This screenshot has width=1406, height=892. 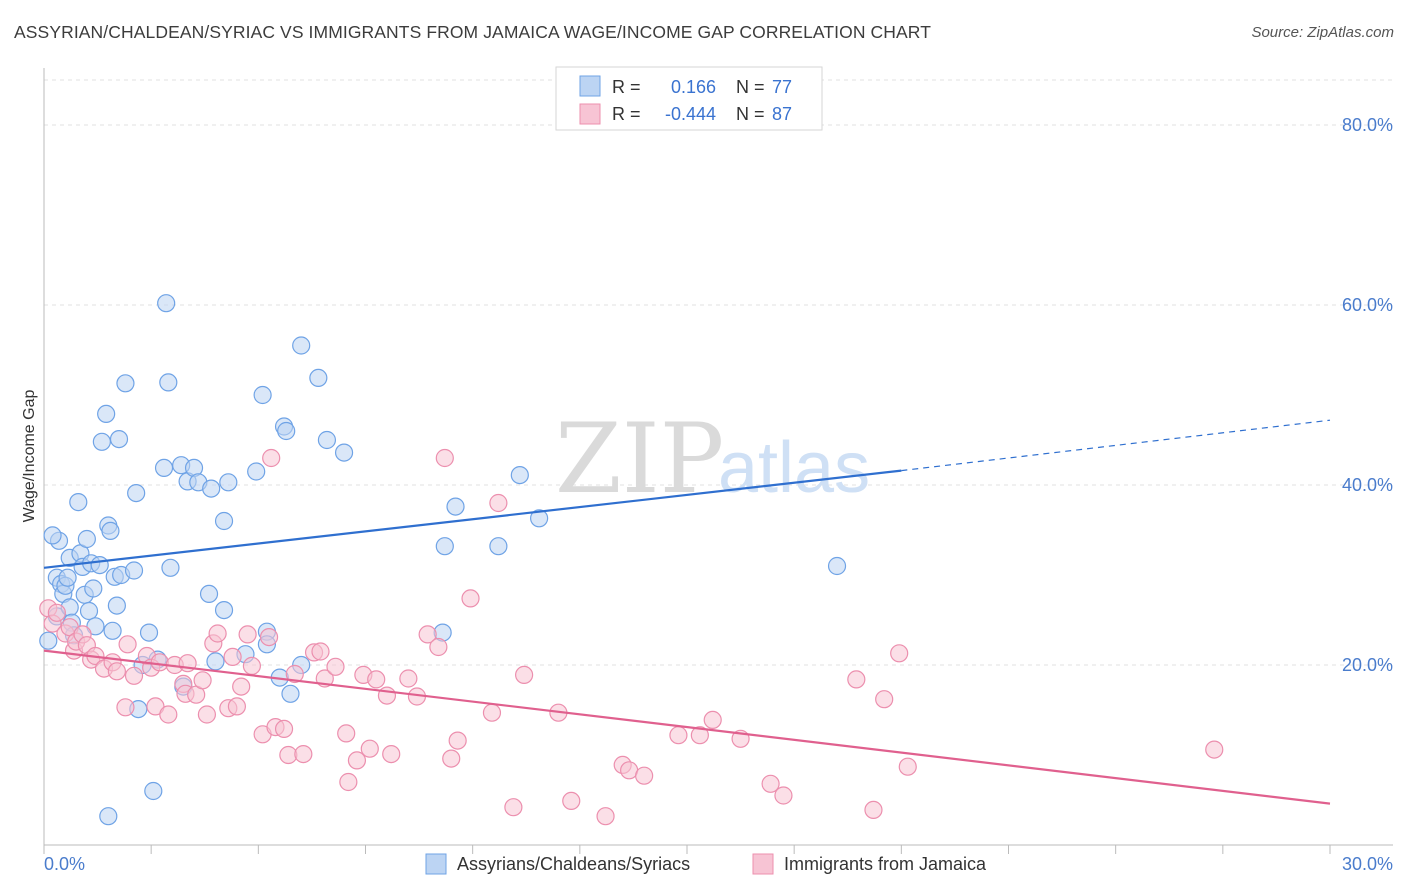 What do you see at coordinates (689, 98) in the screenshot?
I see `correlation-legend: R = 0.166 N = 77 R = -0.444 N = 87` at bounding box center [689, 98].